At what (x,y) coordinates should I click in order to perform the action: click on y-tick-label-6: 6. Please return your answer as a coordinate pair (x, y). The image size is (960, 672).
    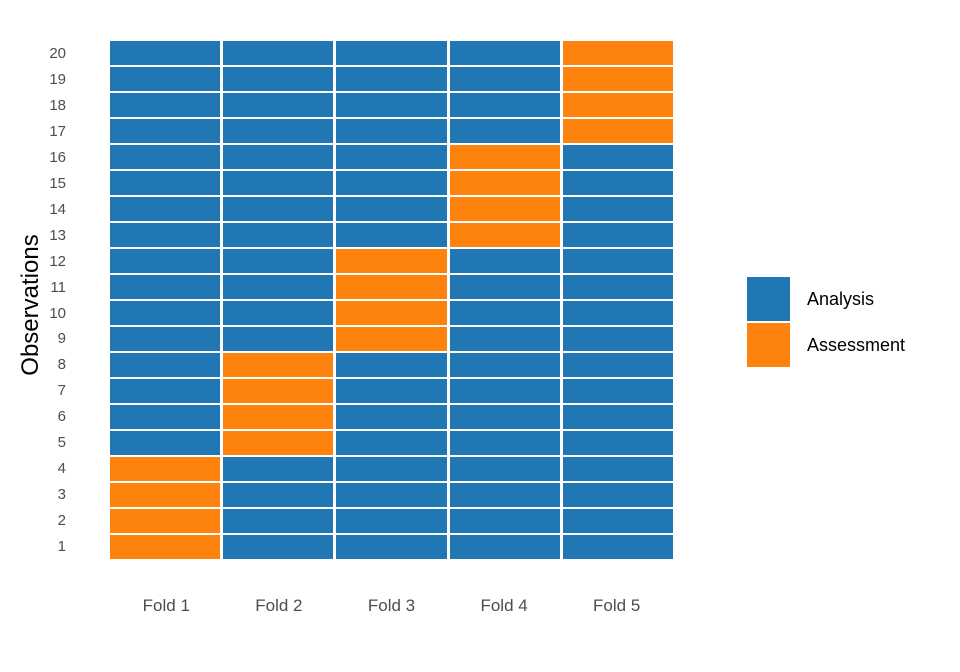
    Looking at the image, I should click on (61, 417).